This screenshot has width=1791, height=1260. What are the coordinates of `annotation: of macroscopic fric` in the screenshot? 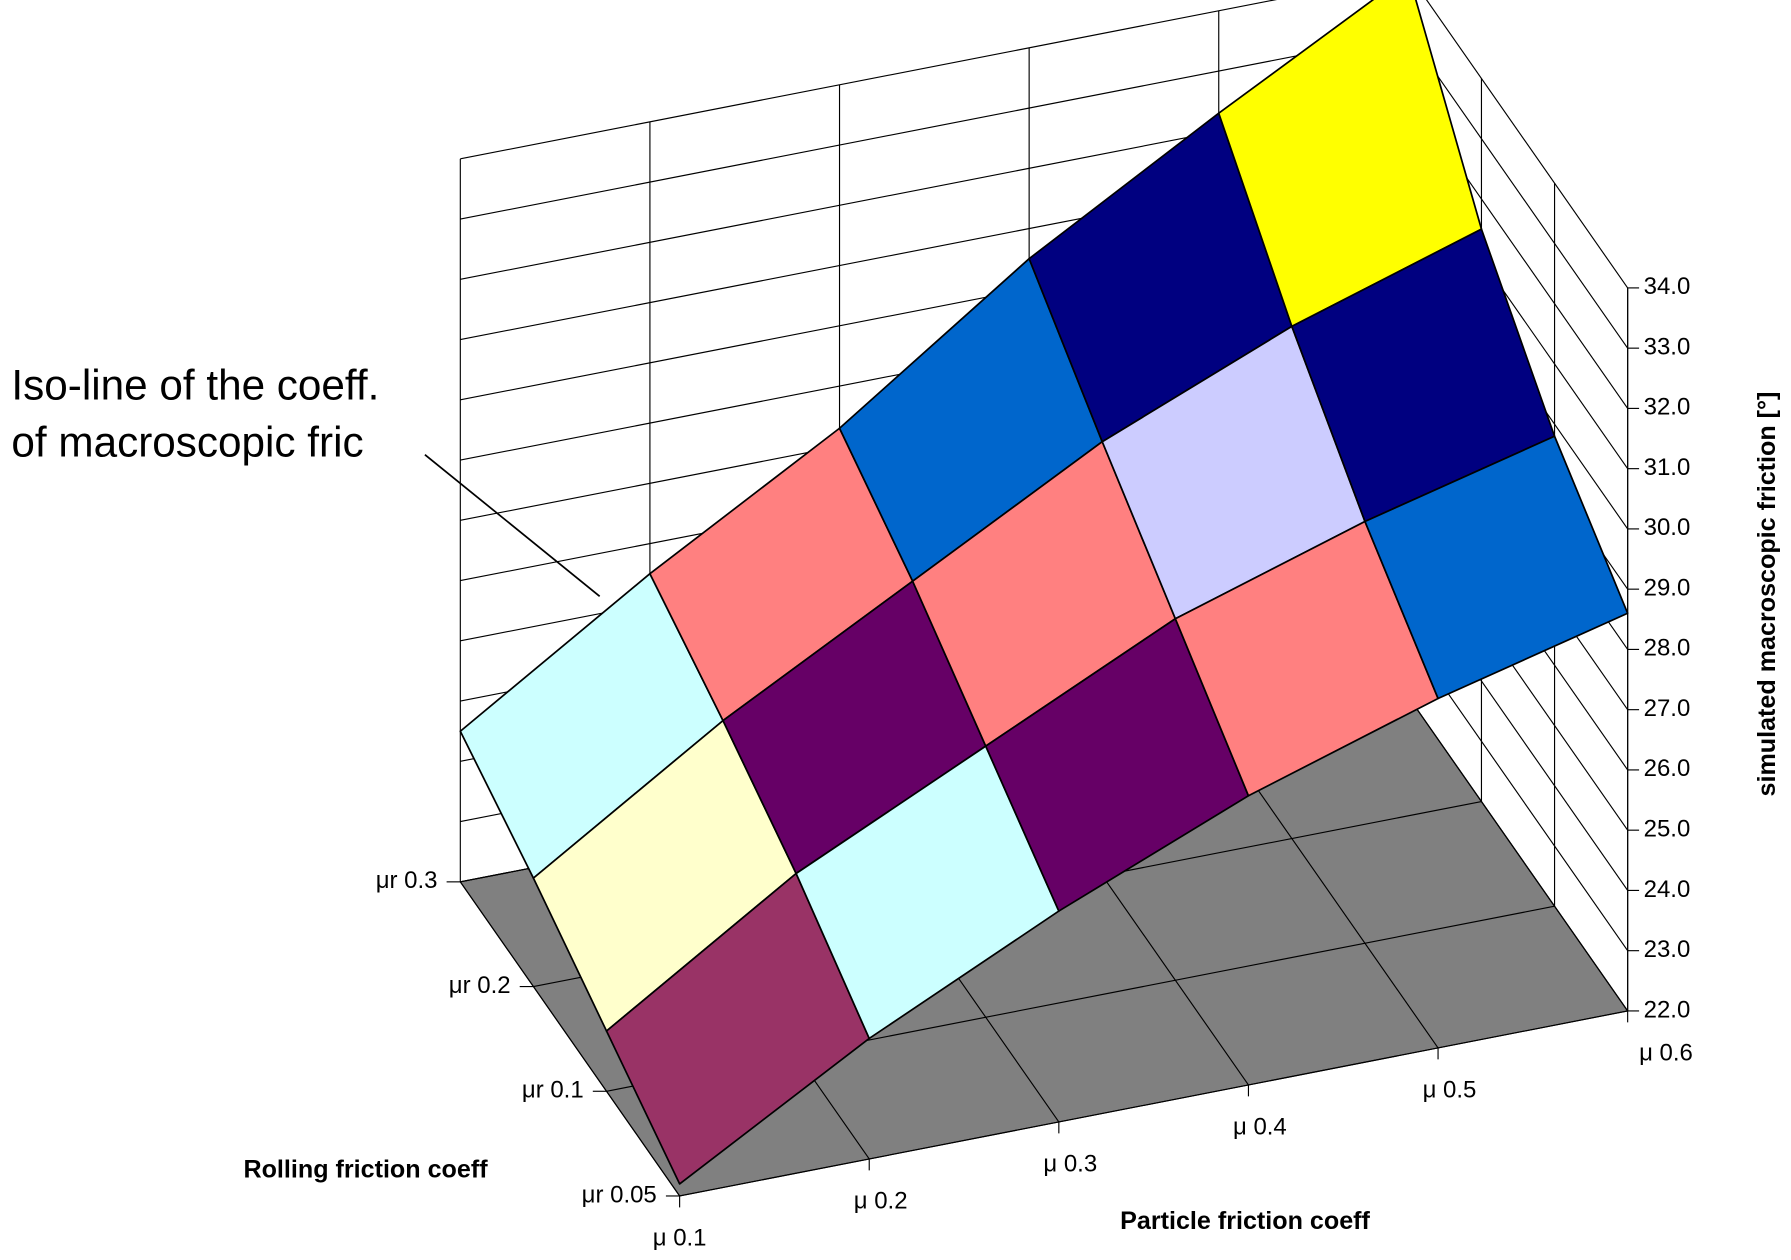 It's located at (187, 442).